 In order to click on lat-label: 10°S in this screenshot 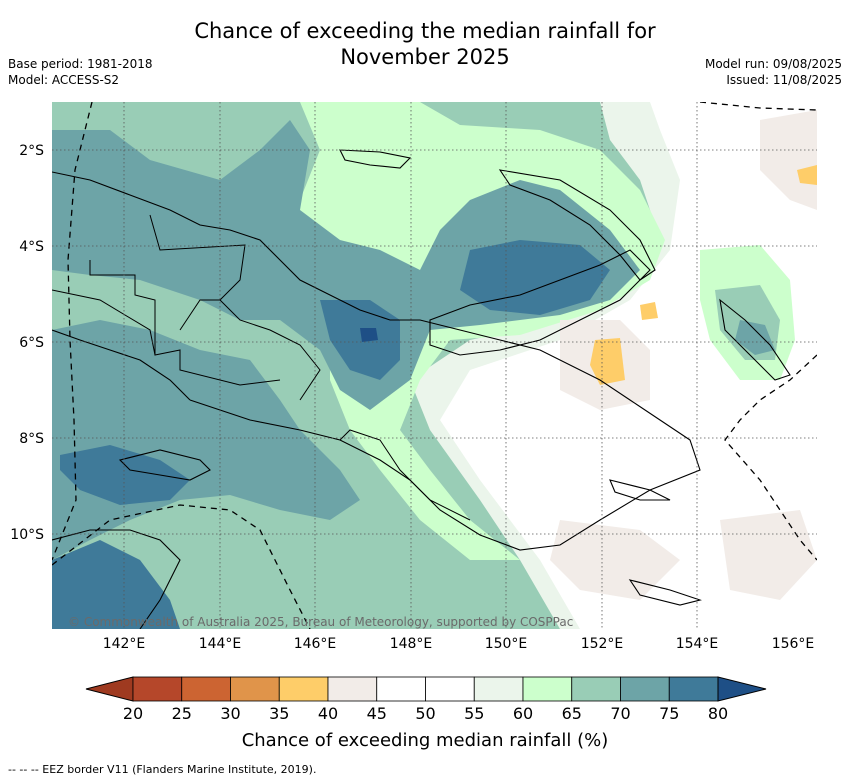, I will do `click(27, 535)`.